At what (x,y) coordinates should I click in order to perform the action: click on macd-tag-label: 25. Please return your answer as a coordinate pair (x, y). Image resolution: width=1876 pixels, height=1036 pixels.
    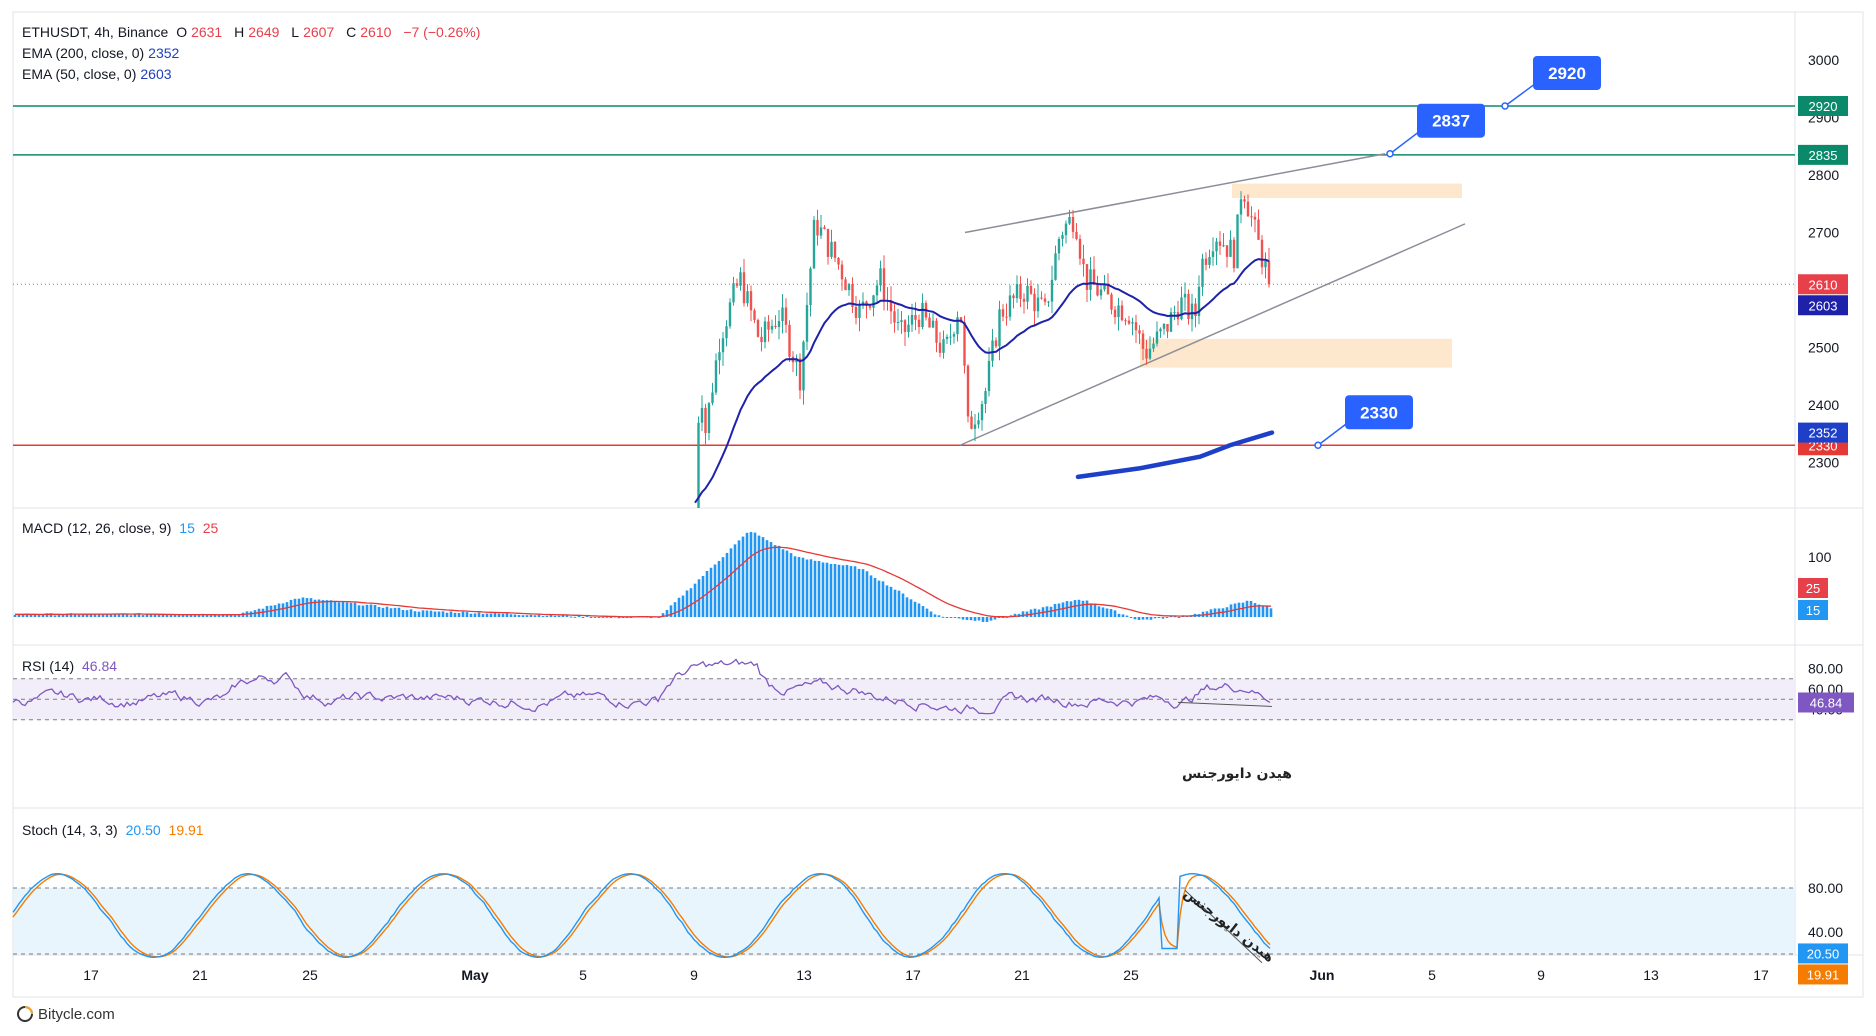
    Looking at the image, I should click on (1813, 588).